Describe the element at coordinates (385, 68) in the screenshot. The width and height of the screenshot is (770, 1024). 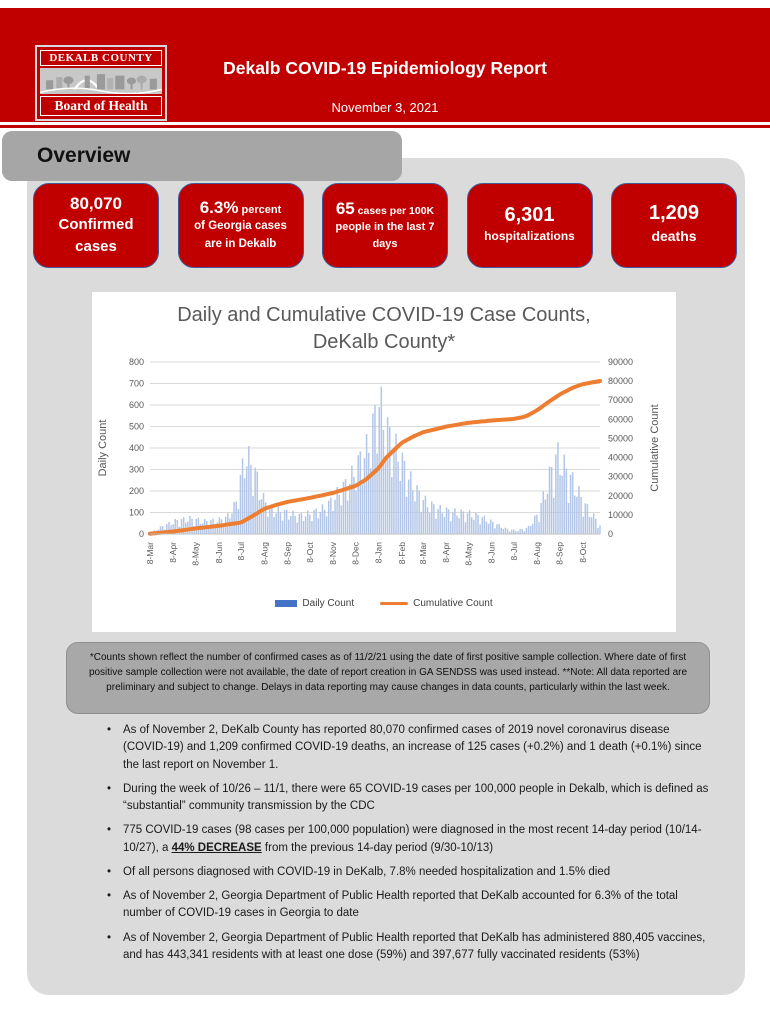
I see `report-title: Dekalb COVID-19 Epidemiology Report` at that location.